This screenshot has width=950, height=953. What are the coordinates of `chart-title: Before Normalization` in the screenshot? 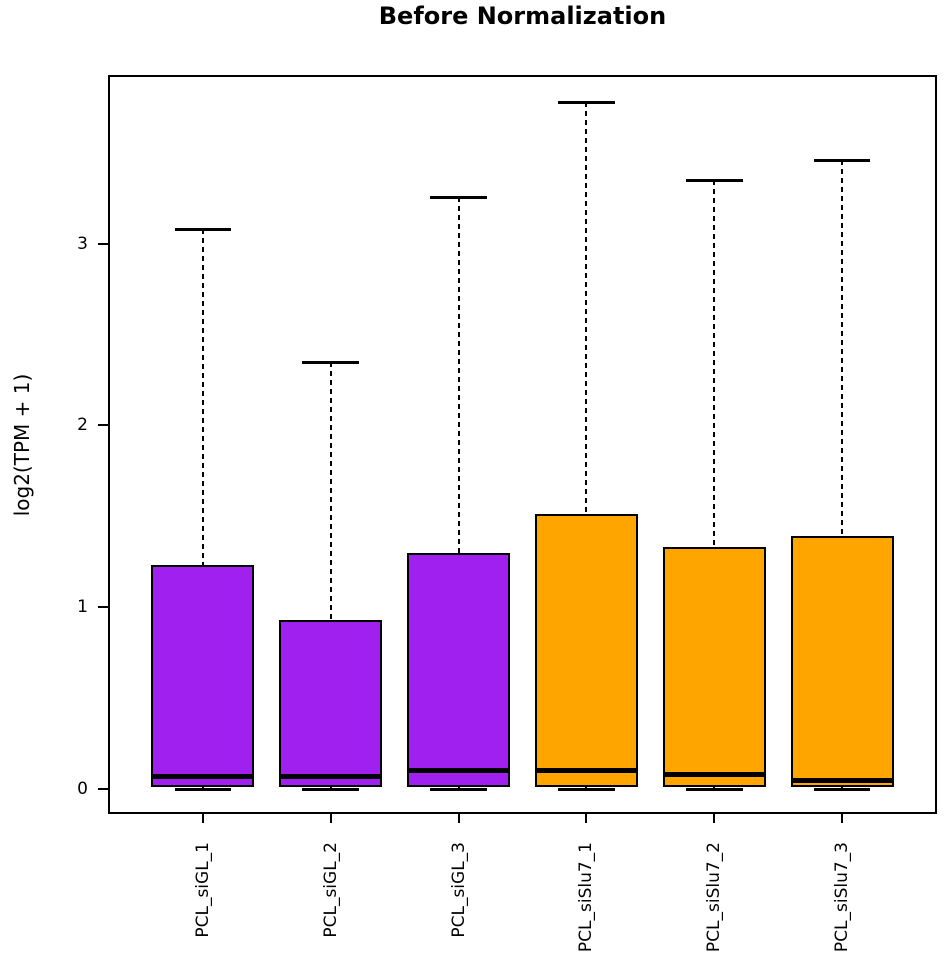 It's located at (522, 16).